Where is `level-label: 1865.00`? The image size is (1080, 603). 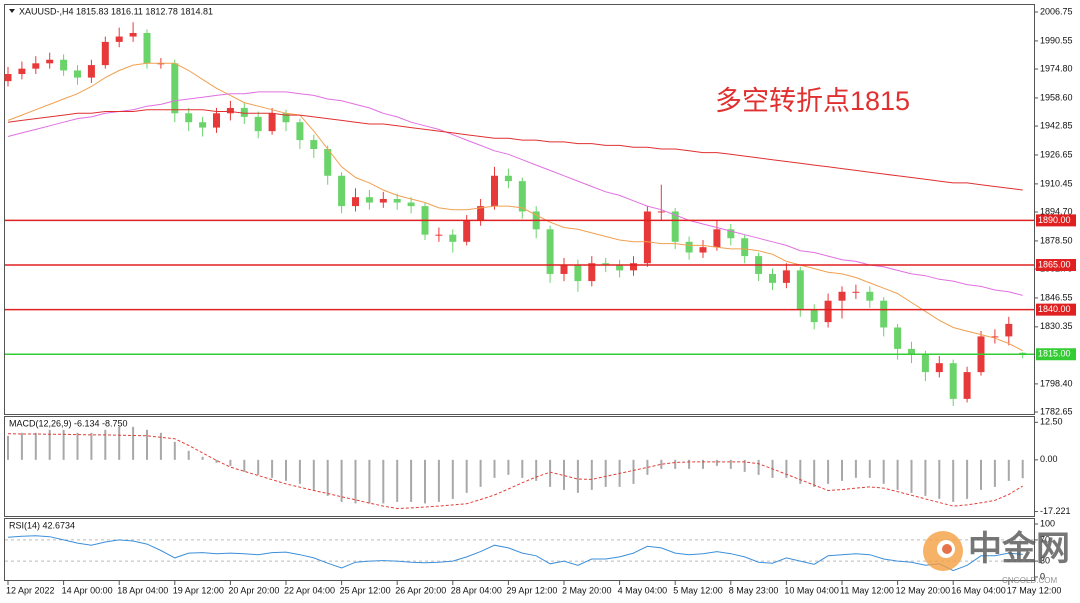 level-label: 1865.00 is located at coordinates (1054, 264).